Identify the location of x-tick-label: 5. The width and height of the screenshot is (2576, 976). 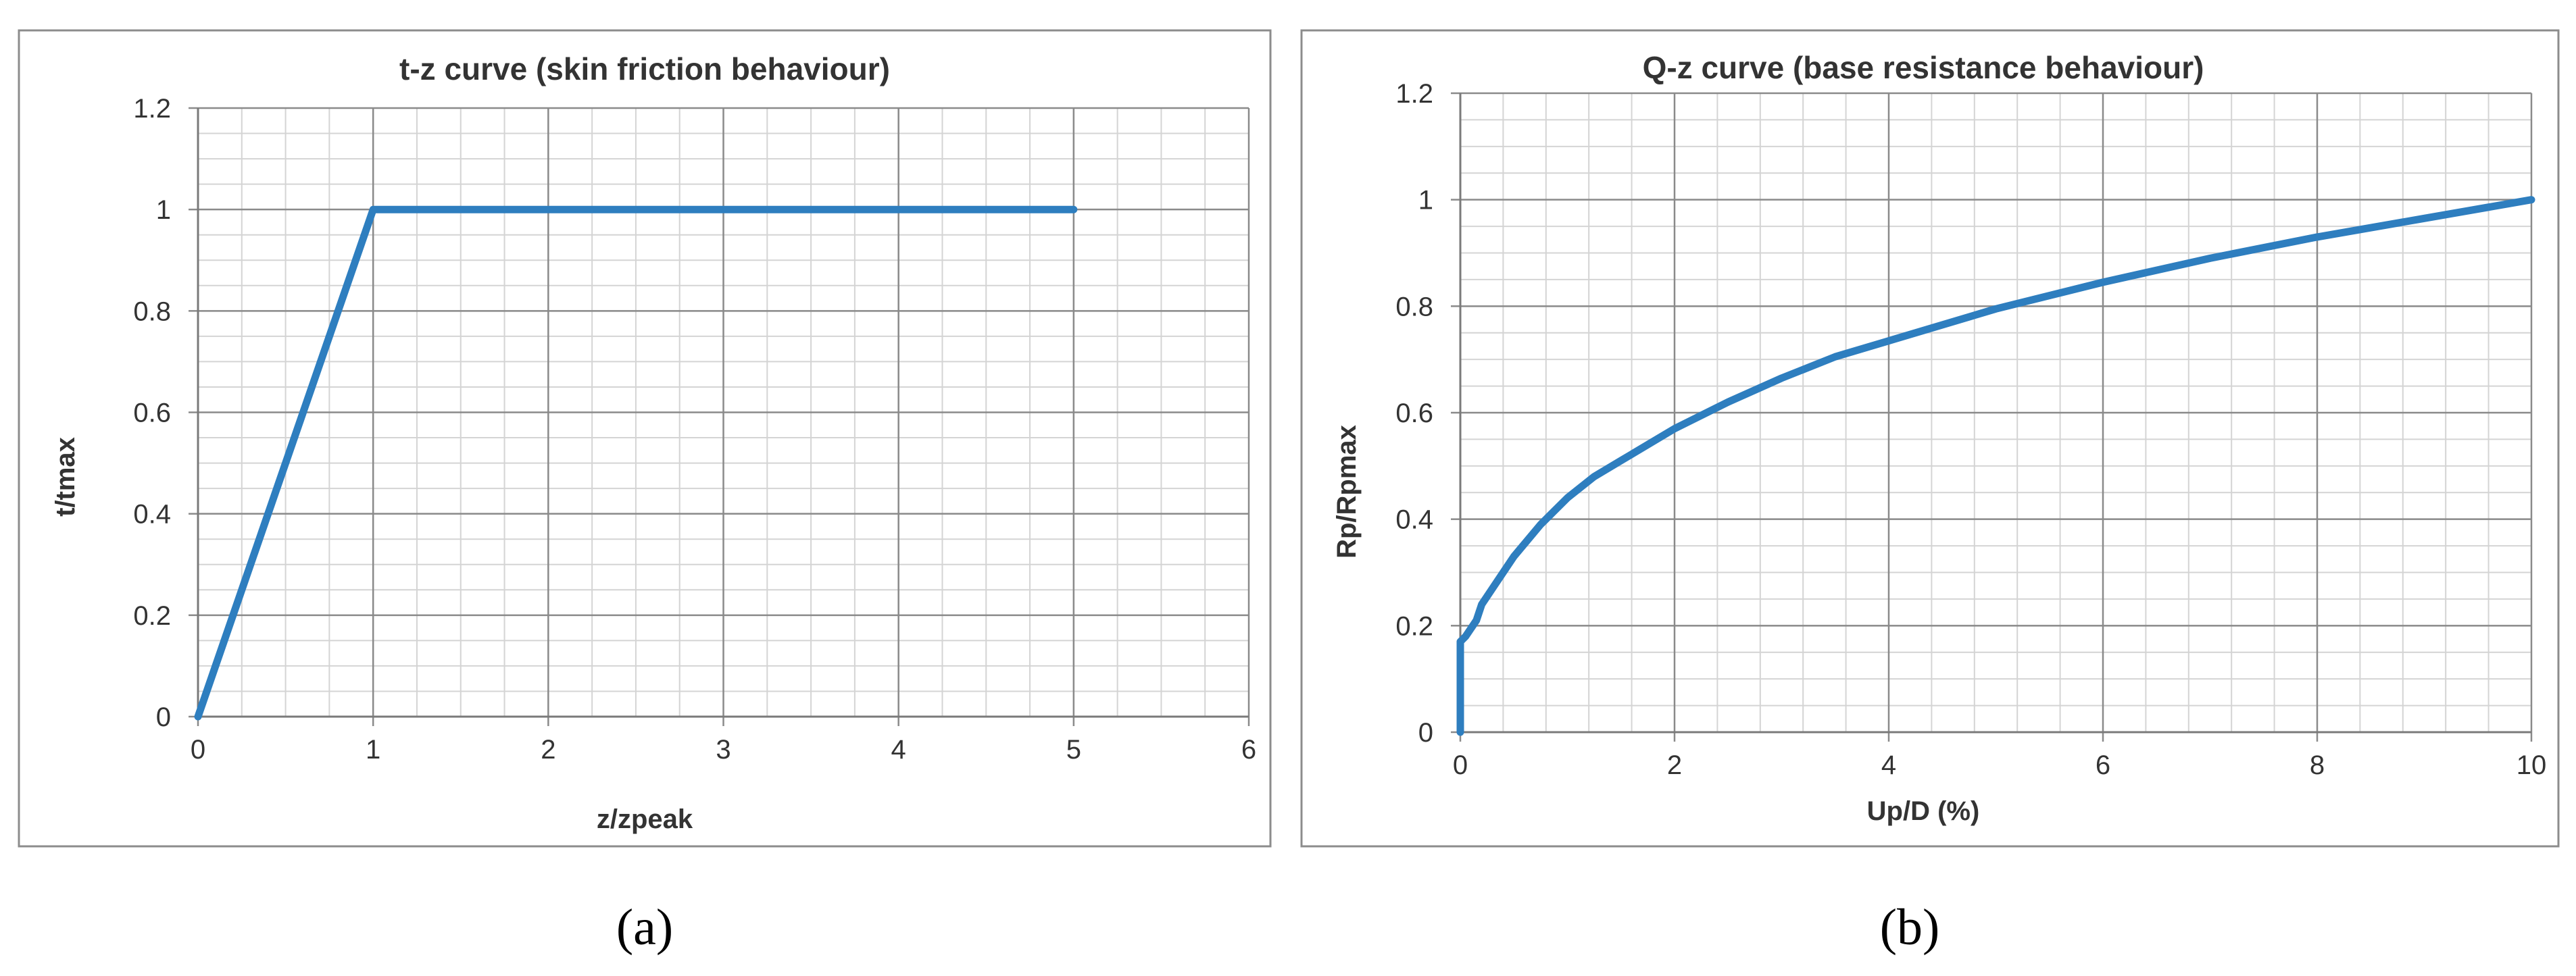
(1073, 750).